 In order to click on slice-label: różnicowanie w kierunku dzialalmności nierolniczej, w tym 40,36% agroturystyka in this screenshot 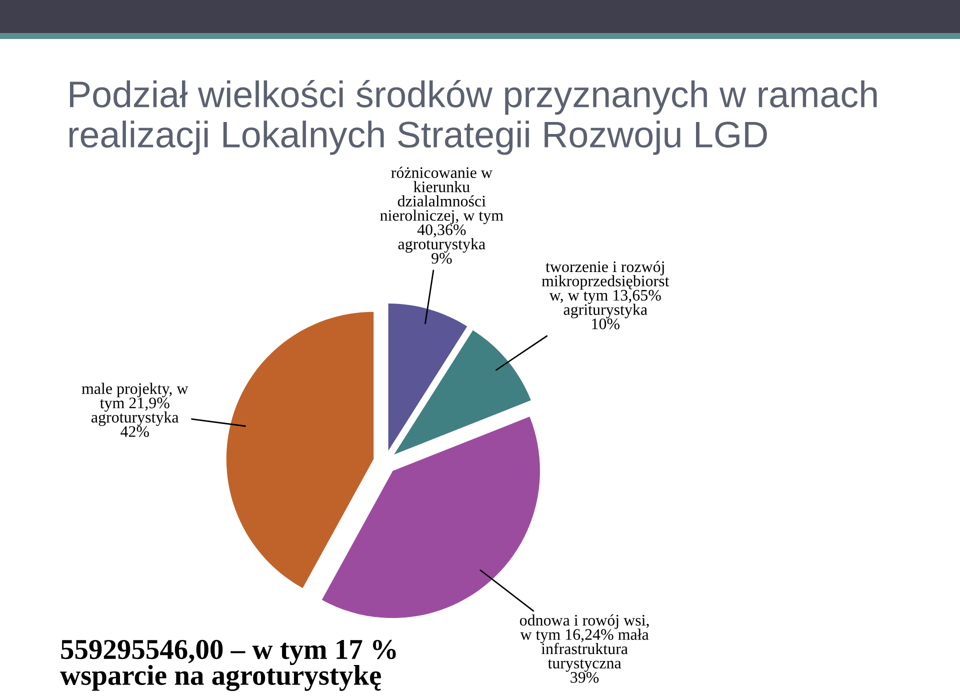, I will do `click(442, 209)`.